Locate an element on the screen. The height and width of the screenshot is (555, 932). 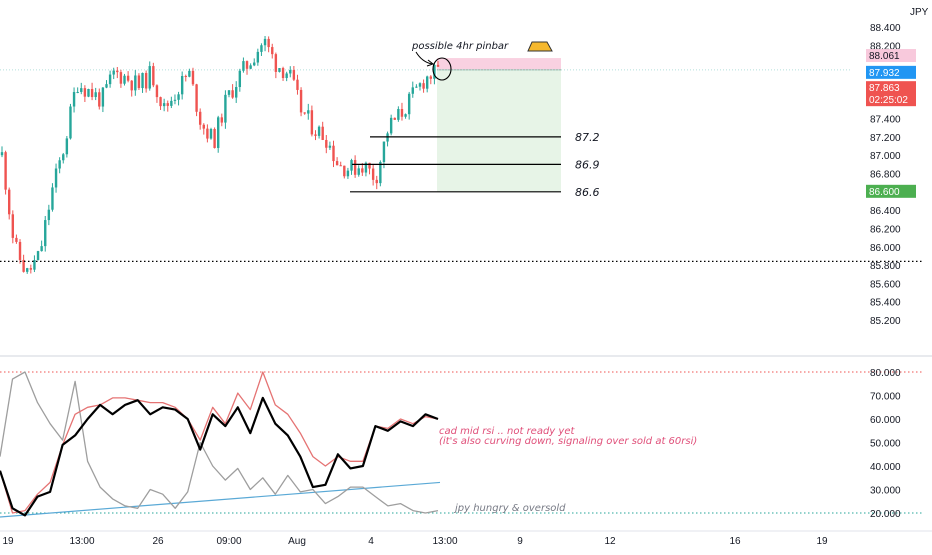
rsi-trendline is located at coordinates (220, 499).